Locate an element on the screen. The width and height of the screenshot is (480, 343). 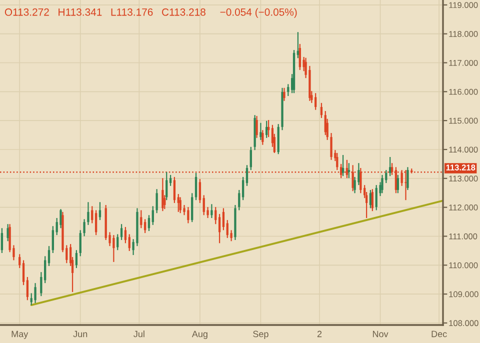
y-tick-label: 113.000 is located at coordinates (463, 179).